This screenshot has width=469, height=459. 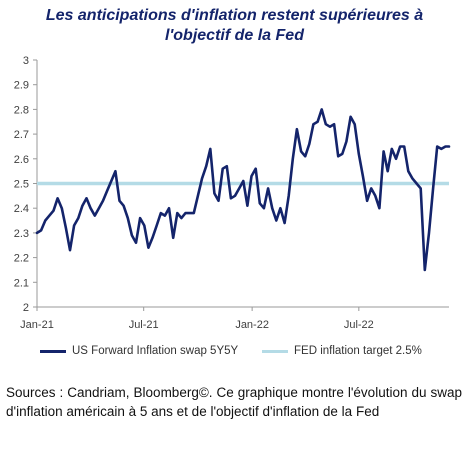 What do you see at coordinates (252, 325) in the screenshot?
I see `x-tick-label: Jan-22` at bounding box center [252, 325].